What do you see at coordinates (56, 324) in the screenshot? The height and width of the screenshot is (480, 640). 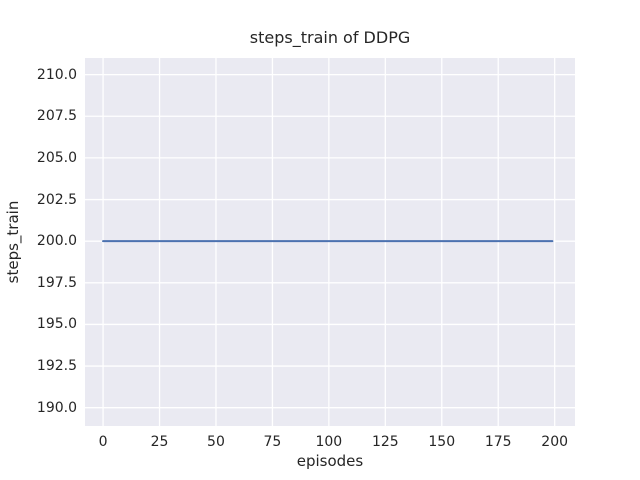 I see `y-tick-label: 195.0` at bounding box center [56, 324].